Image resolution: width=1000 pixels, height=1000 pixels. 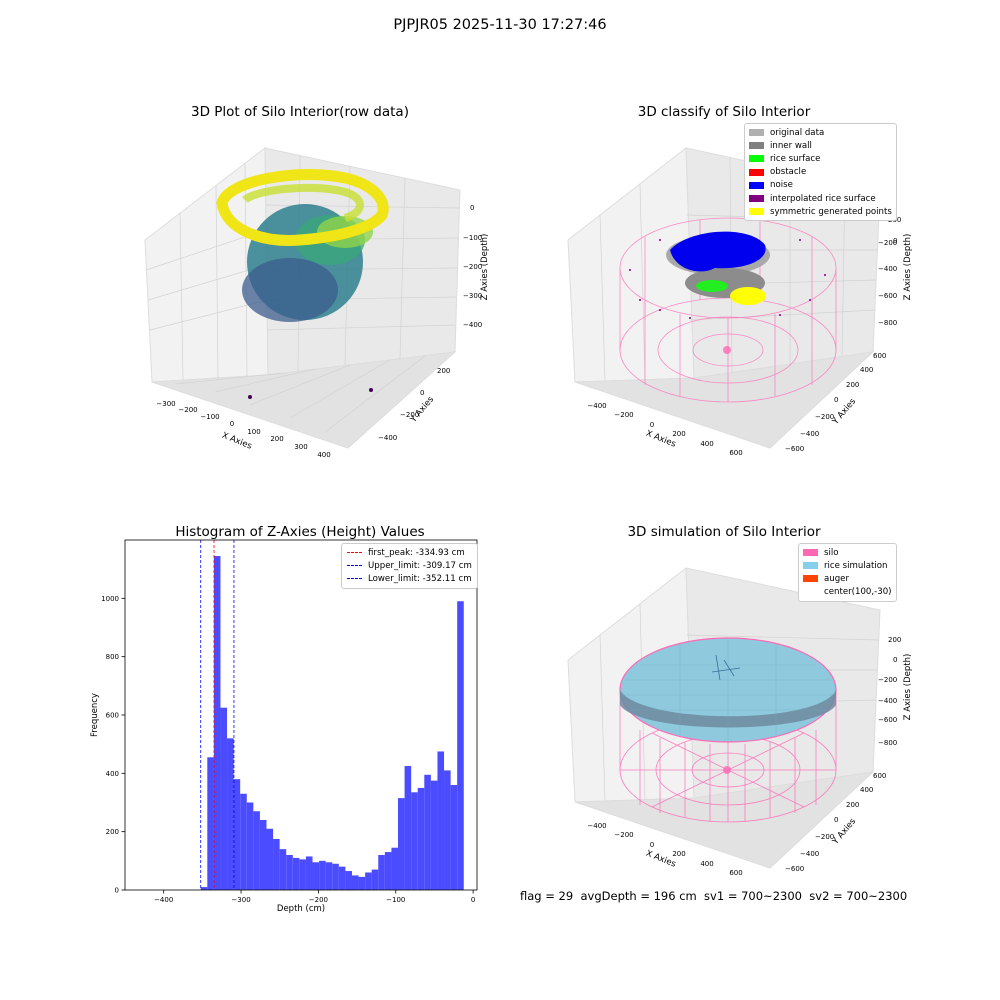 What do you see at coordinates (652, 425) in the screenshot?
I see `panel2-xtick: 0` at bounding box center [652, 425].